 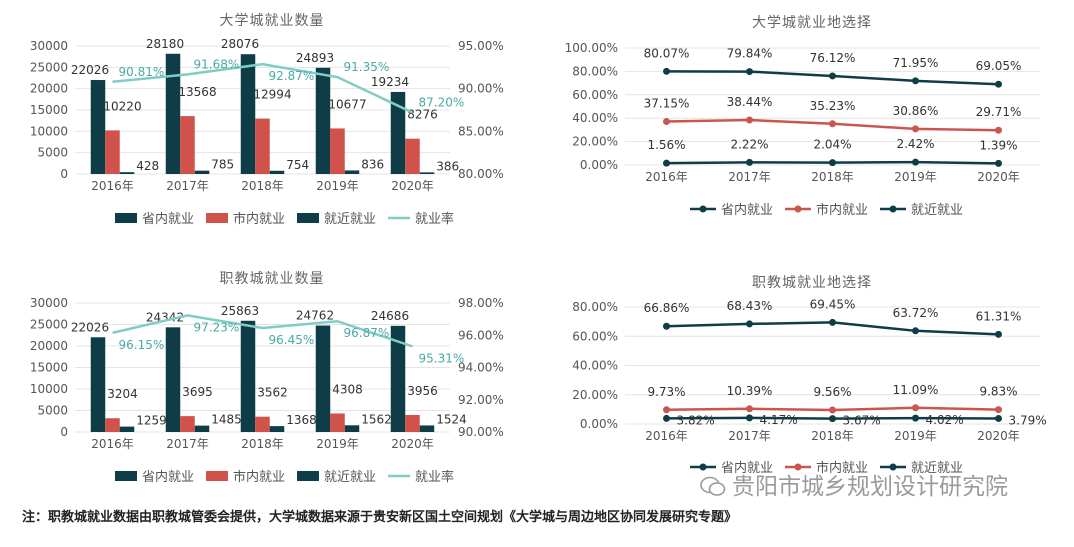 What do you see at coordinates (667, 308) in the screenshot?
I see `line-data-label: 66.86%` at bounding box center [667, 308].